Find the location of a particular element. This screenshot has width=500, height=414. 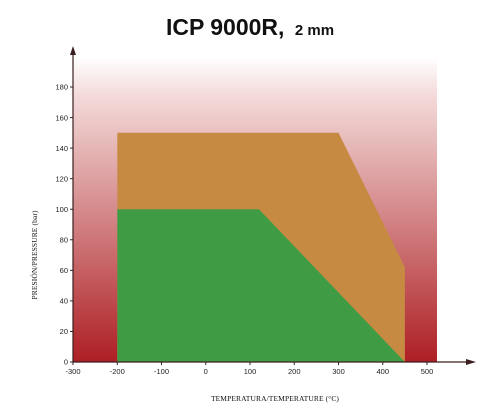

y-tick-label: 20 is located at coordinates (64, 331).